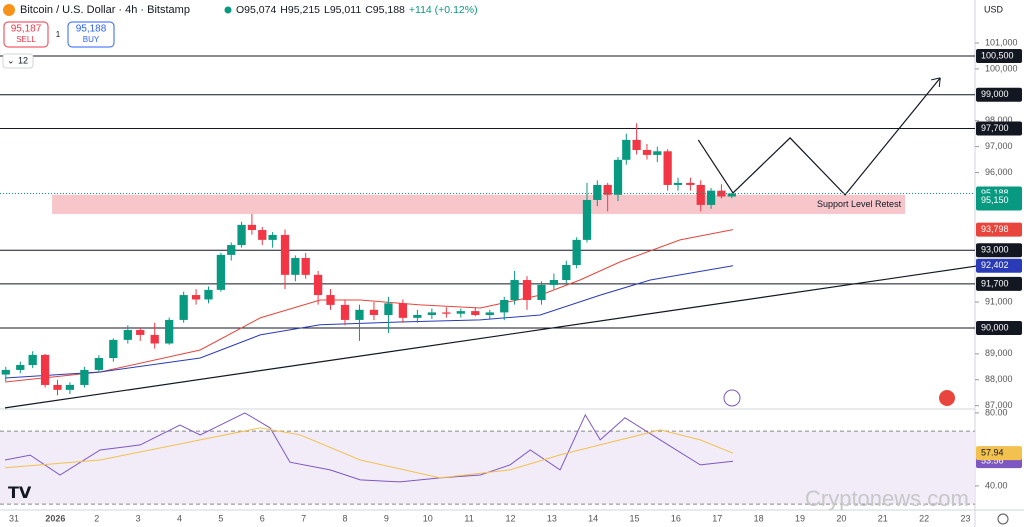 The width and height of the screenshot is (1024, 527). I want to click on support-zone, so click(479, 204).